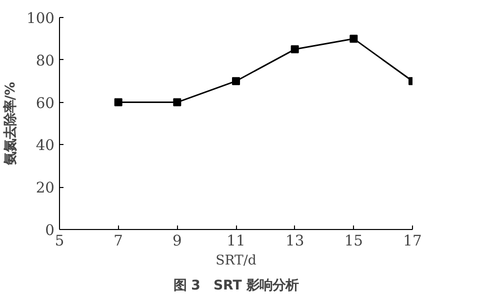 The width and height of the screenshot is (487, 298). What do you see at coordinates (295, 241) in the screenshot?
I see `x-tick-label: 13` at bounding box center [295, 241].